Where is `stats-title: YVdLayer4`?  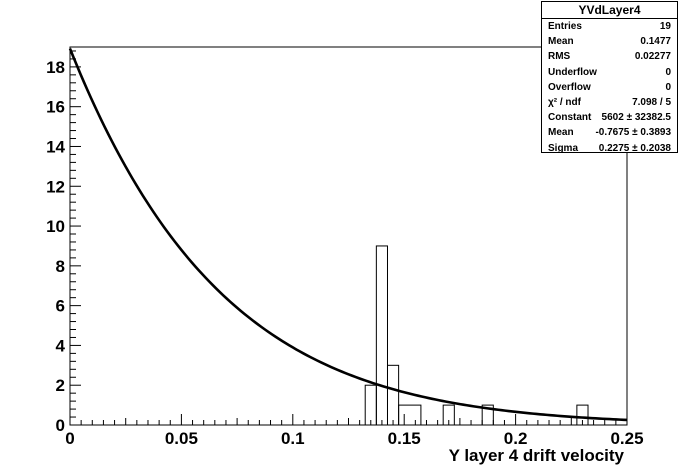 stats-title: YVdLayer4 is located at coordinates (609, 10).